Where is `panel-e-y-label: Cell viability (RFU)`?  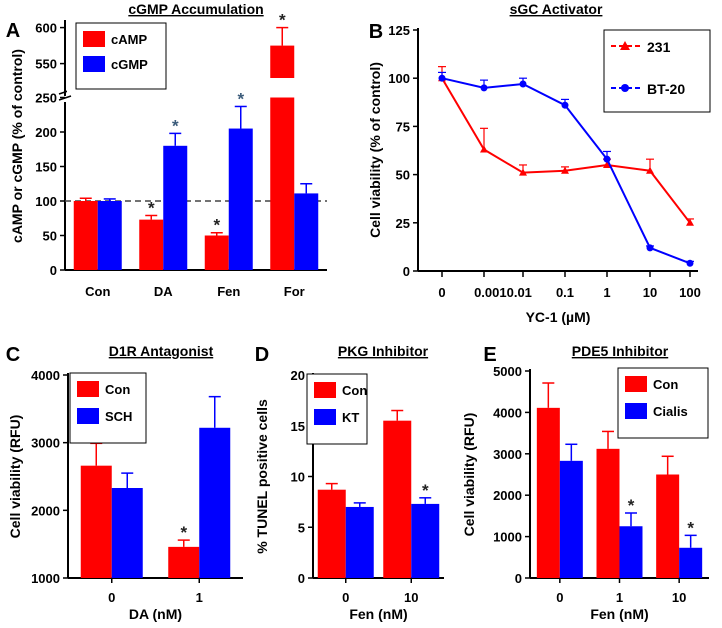 panel-e-y-label: Cell viability (RFU) is located at coordinates (469, 475).